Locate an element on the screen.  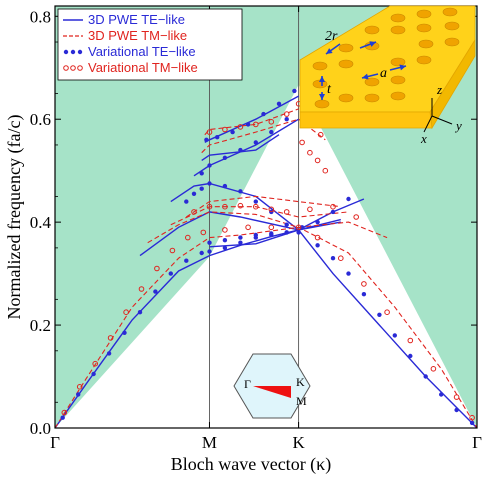
x-tick-label: K is located at coordinates (298, 442).